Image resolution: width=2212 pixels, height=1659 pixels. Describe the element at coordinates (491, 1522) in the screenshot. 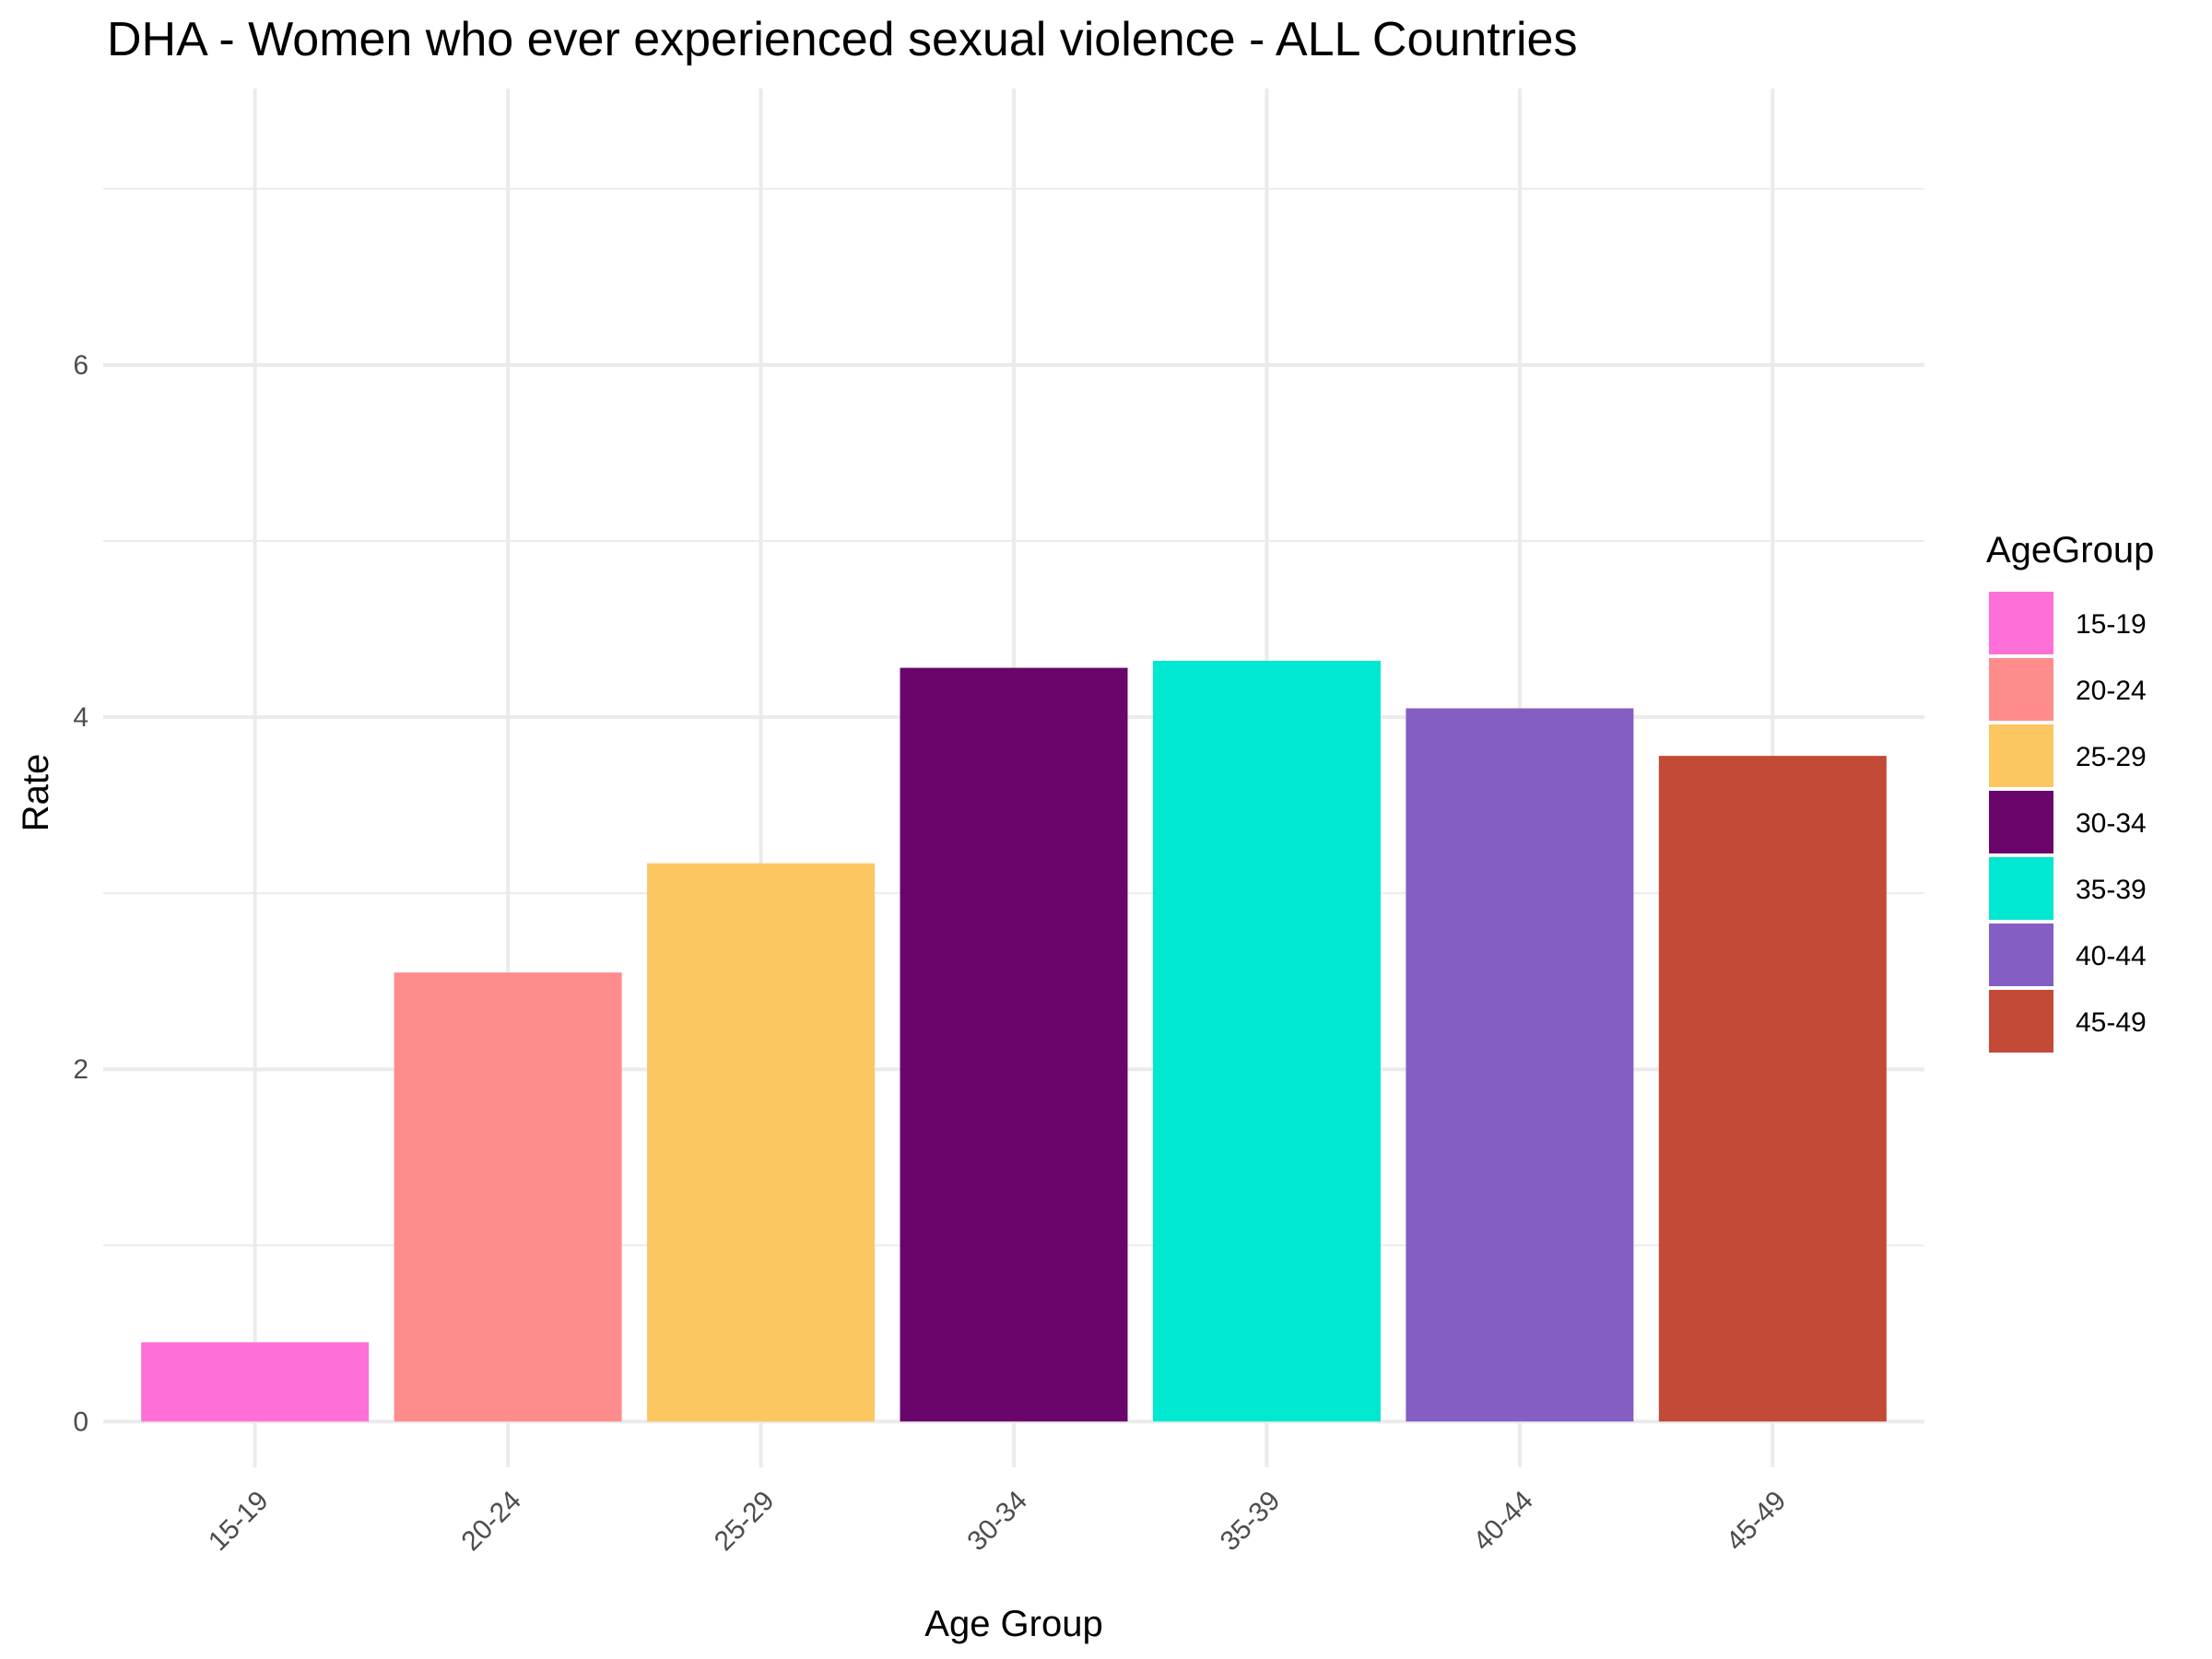

I see `x-tick-label: 20-24` at that location.